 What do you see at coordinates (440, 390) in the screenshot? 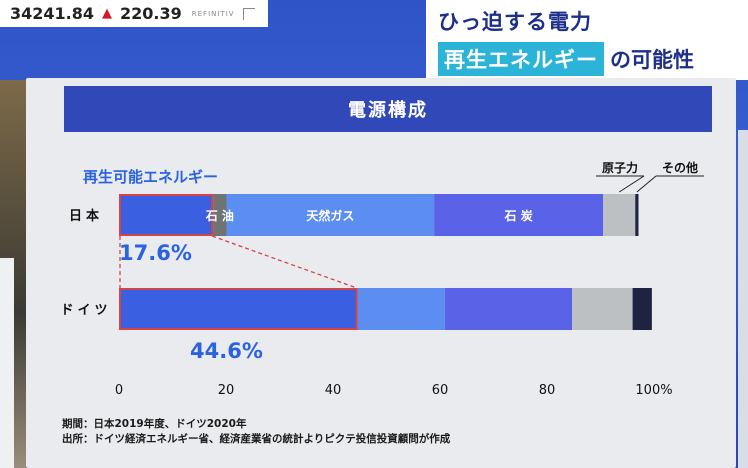
I see `x-tick-label: 60` at bounding box center [440, 390].